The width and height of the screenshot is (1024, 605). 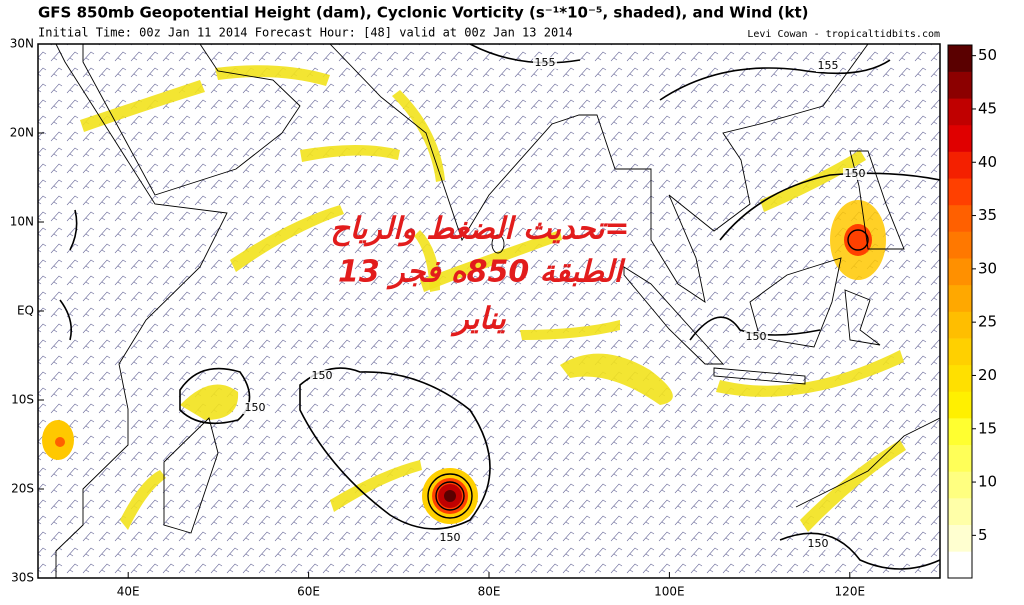 I want to click on y-tick-label: 30N, so click(x=22, y=44).